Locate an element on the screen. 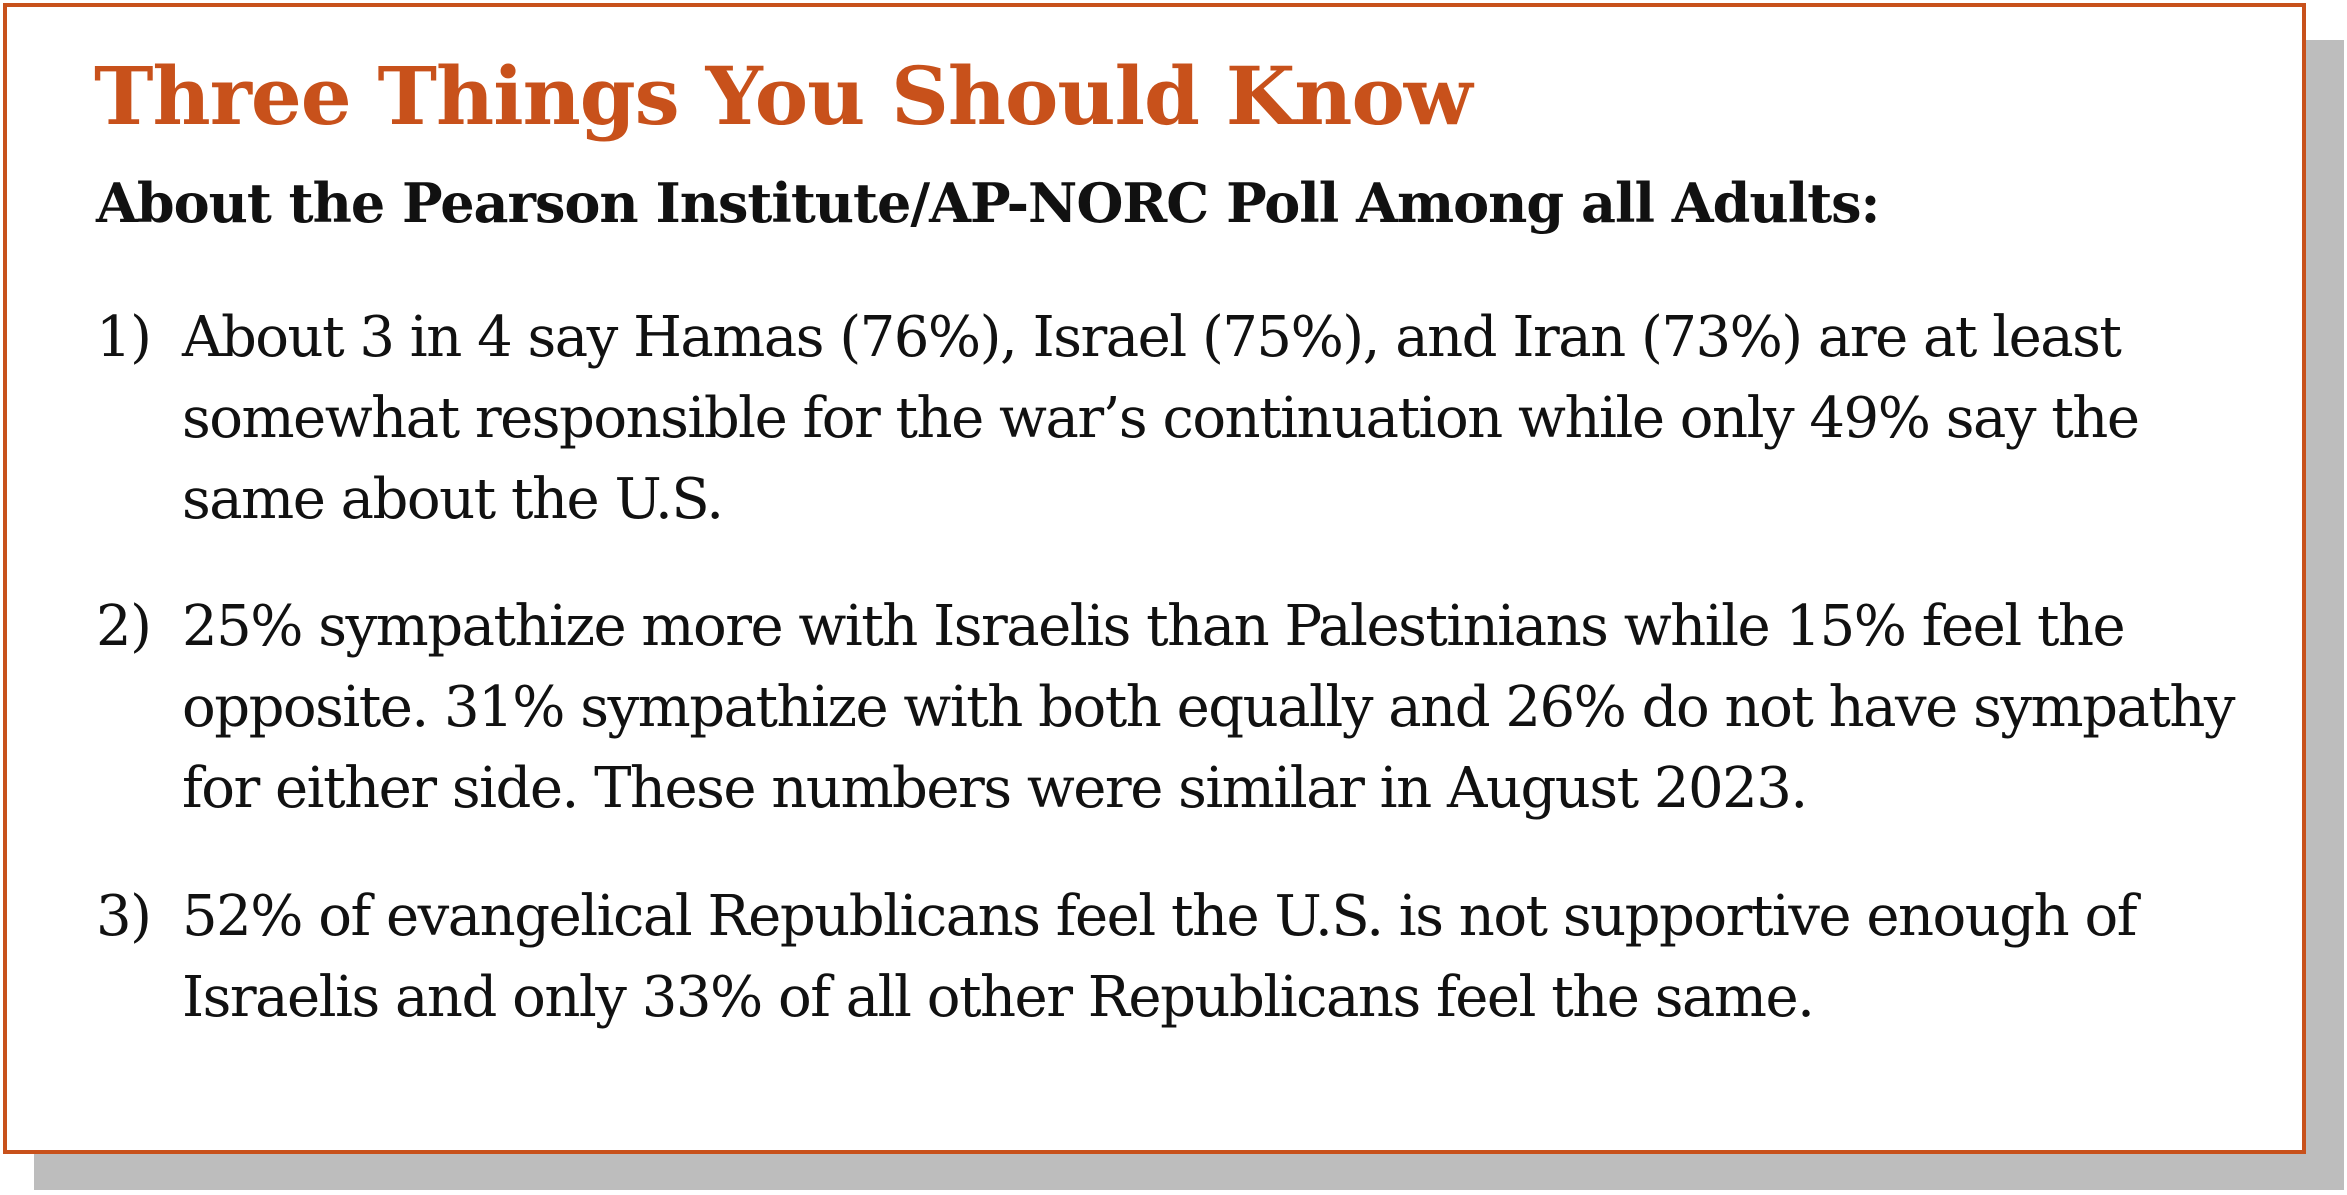  card-title: Three Things You Should Know is located at coordinates (783, 96).